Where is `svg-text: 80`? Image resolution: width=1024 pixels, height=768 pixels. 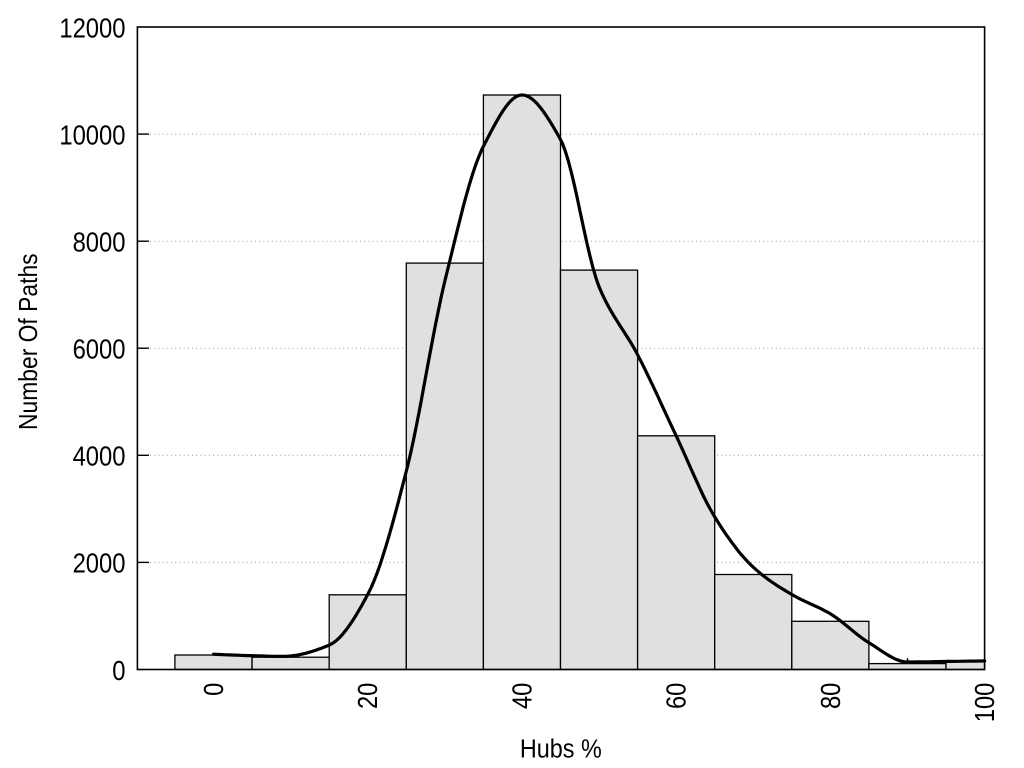 svg-text: 80 is located at coordinates (830, 696).